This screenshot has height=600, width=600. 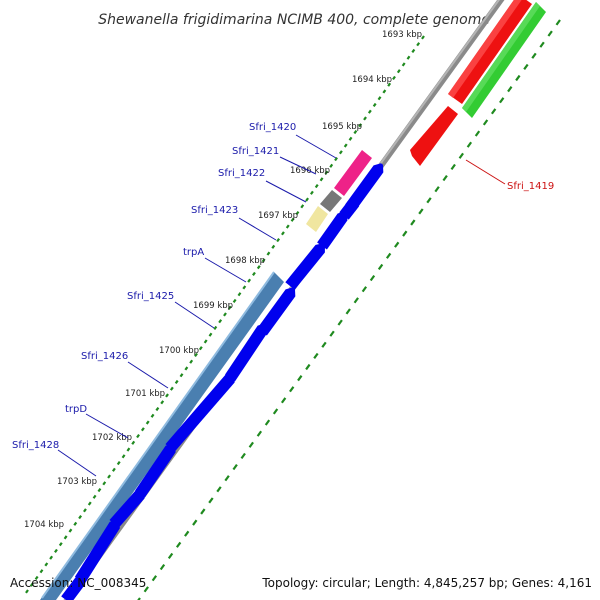 I want to click on gene-label: Sfri_1421, so click(x=255, y=151).